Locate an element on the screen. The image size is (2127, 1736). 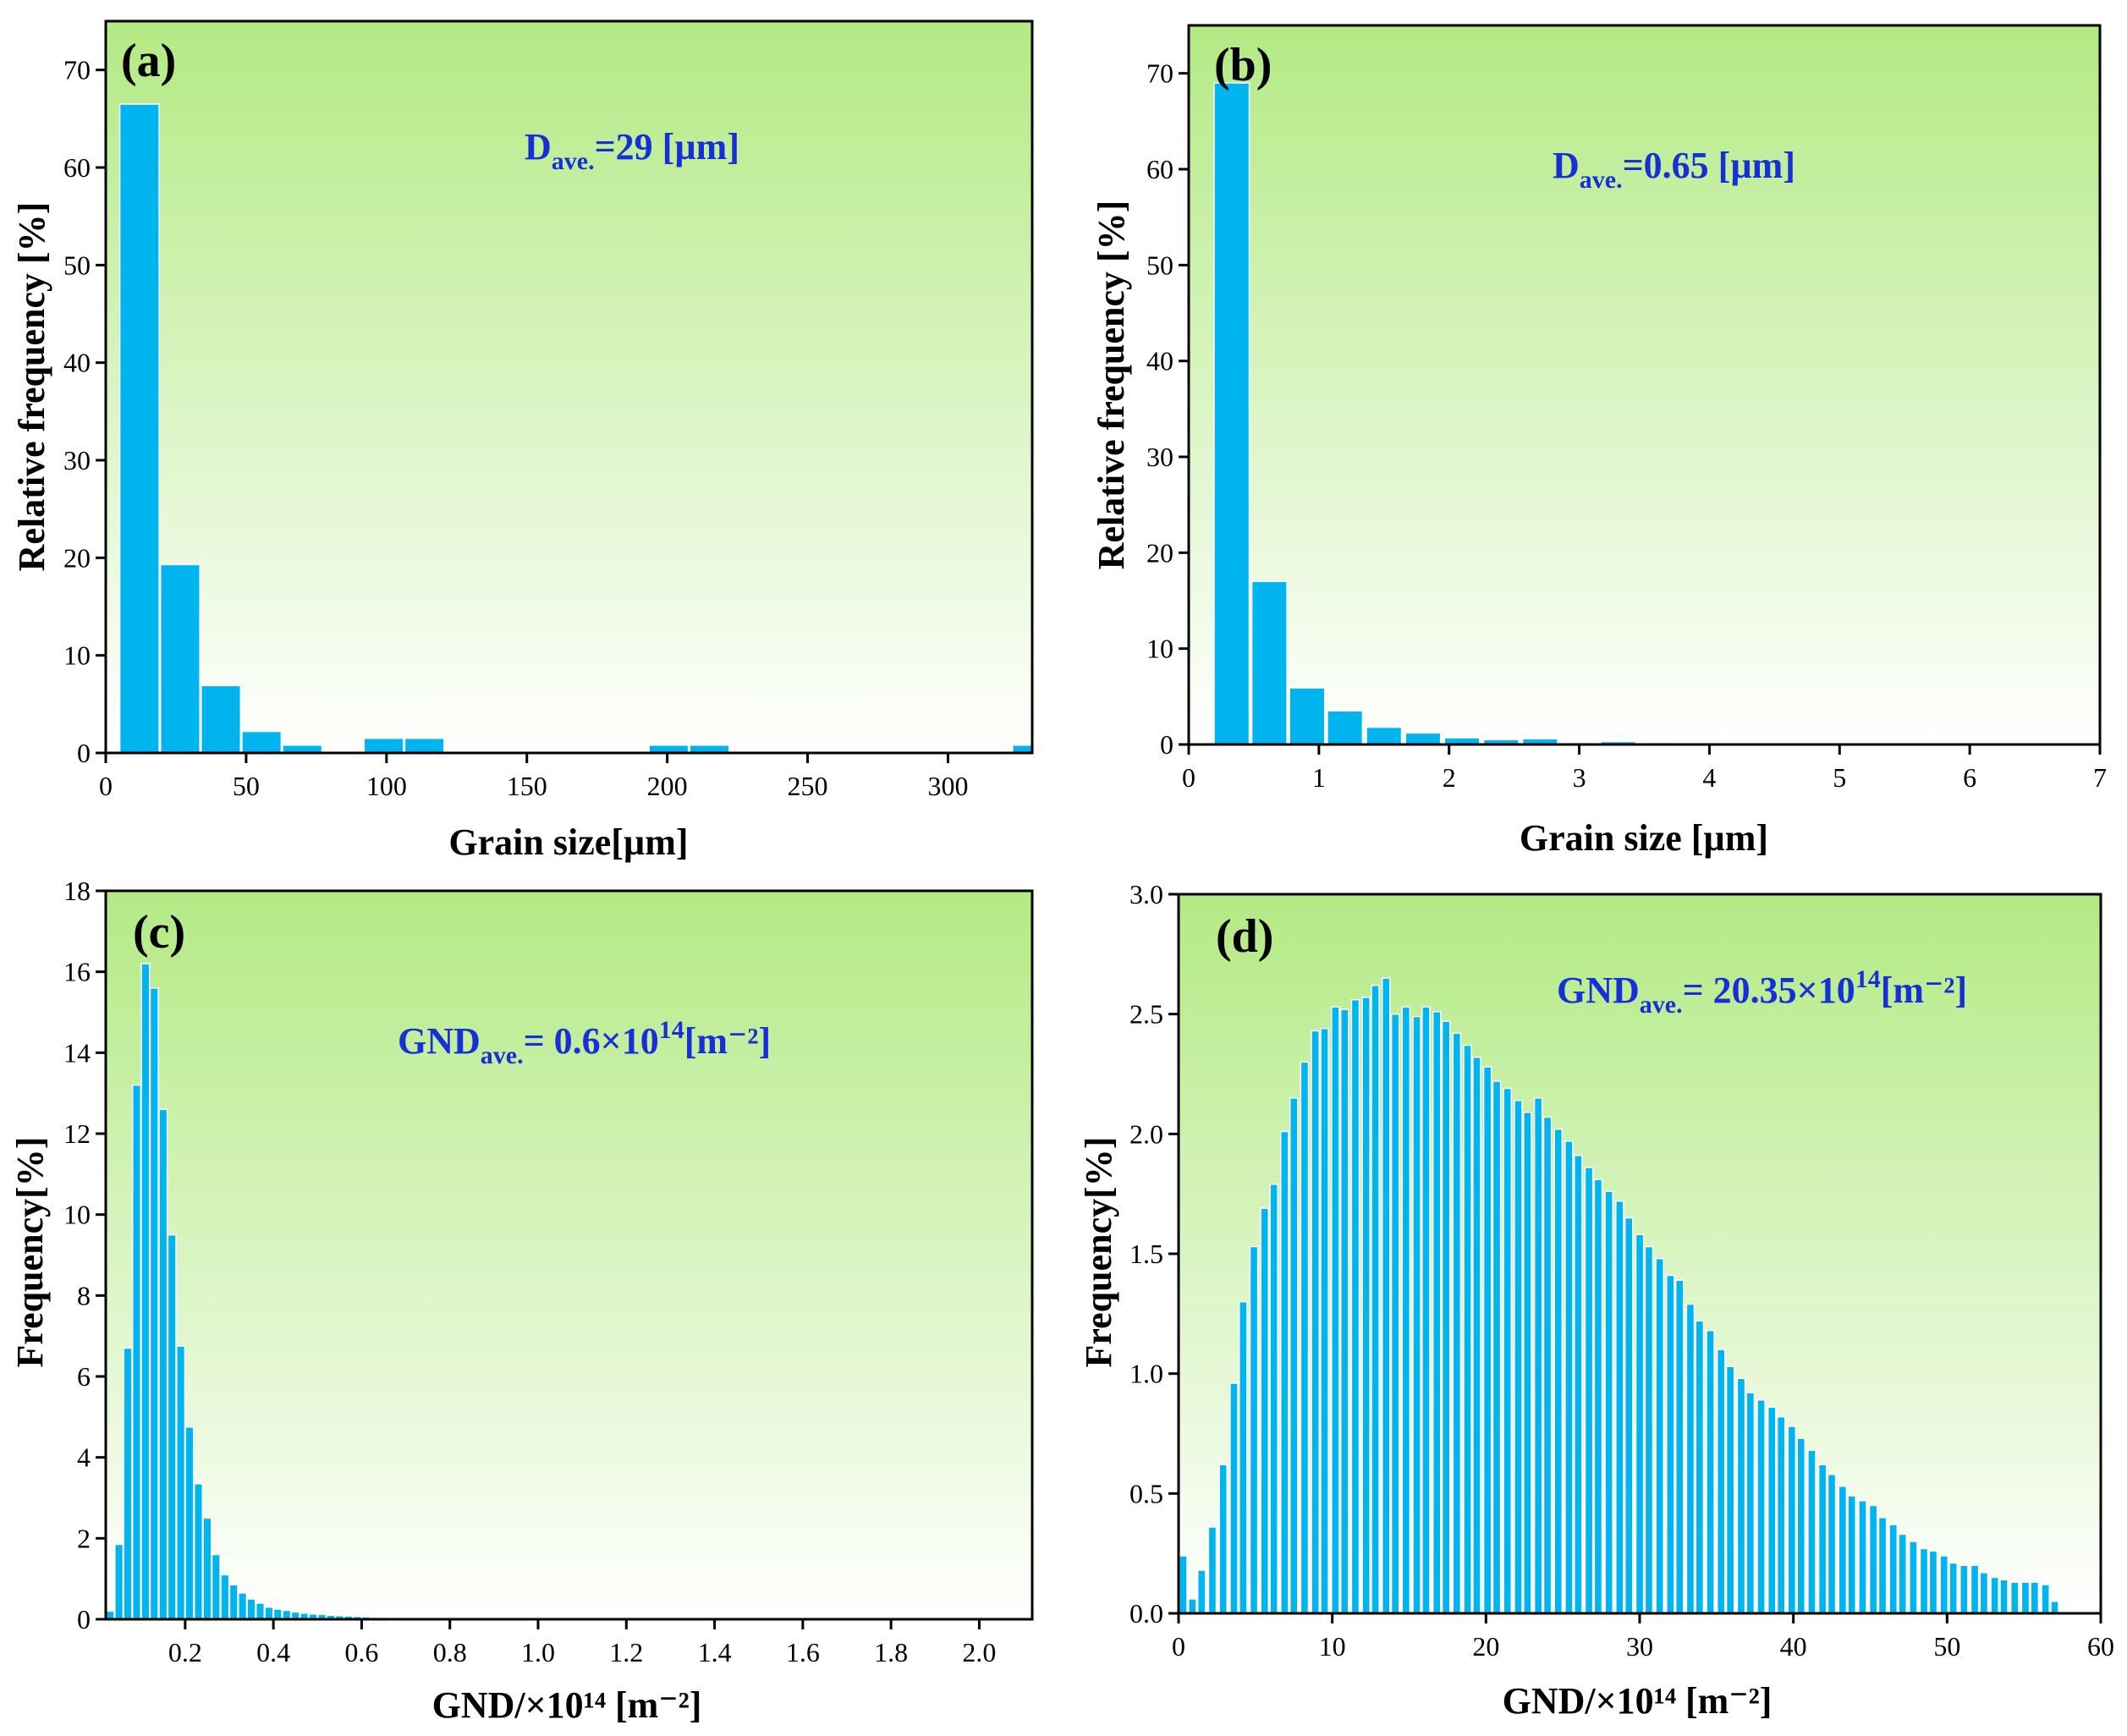
panel-a-y-tick-label-4: 40 is located at coordinates (77, 363).